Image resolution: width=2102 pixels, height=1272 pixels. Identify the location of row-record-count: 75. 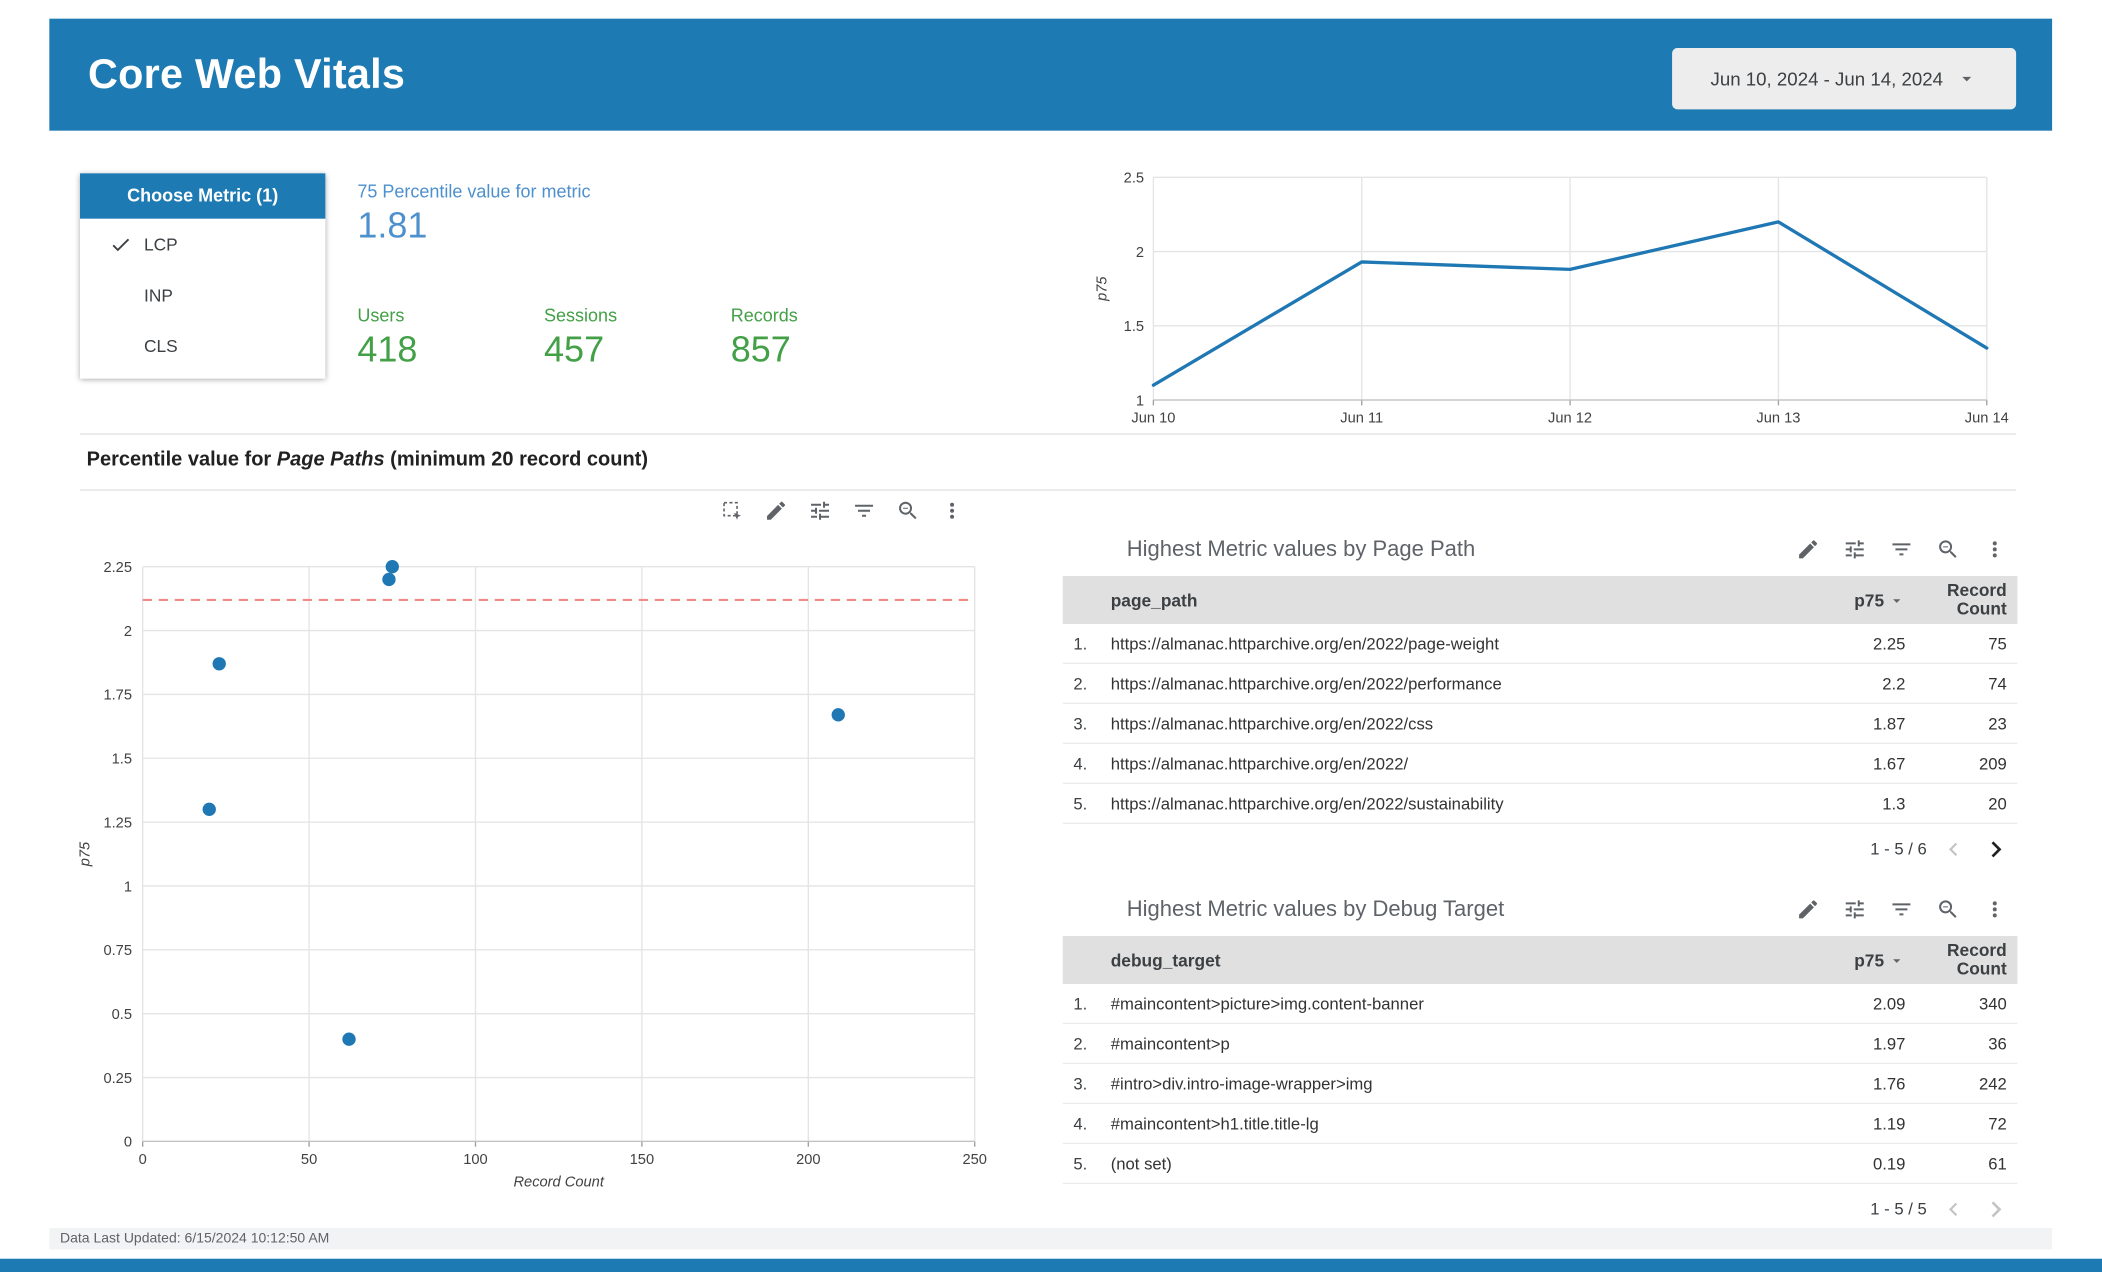
(1997, 643).